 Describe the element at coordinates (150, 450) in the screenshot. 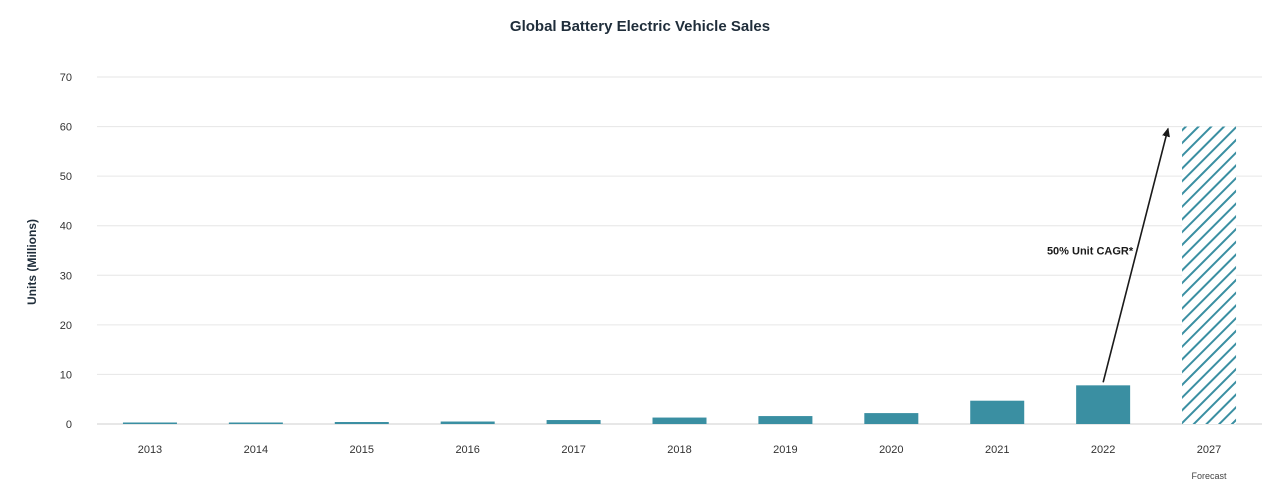

I see `x-tick-label: 2013` at that location.